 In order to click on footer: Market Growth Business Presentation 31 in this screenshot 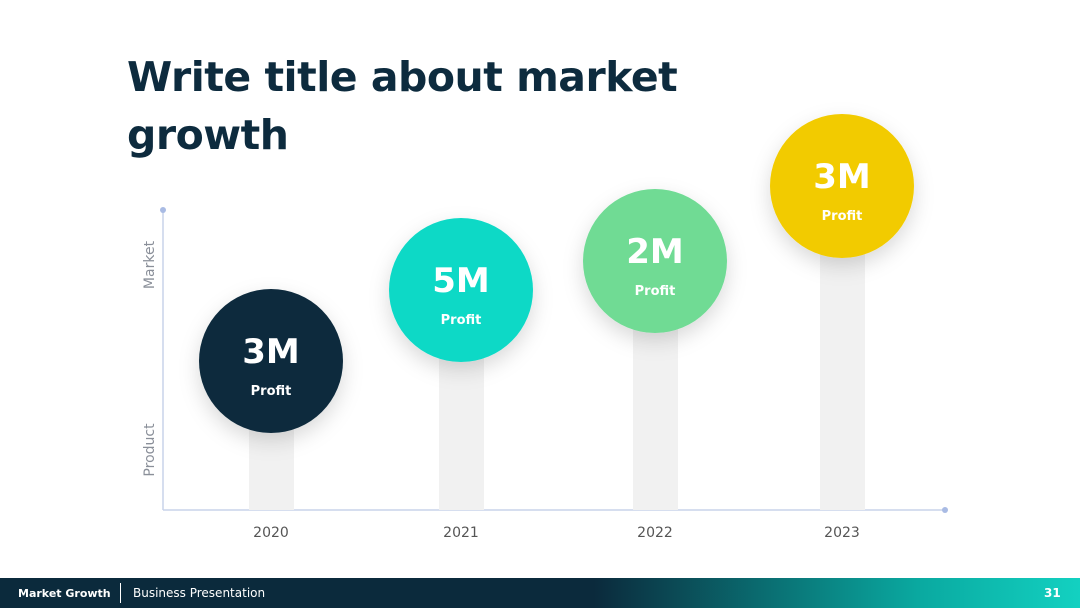, I will do `click(540, 593)`.